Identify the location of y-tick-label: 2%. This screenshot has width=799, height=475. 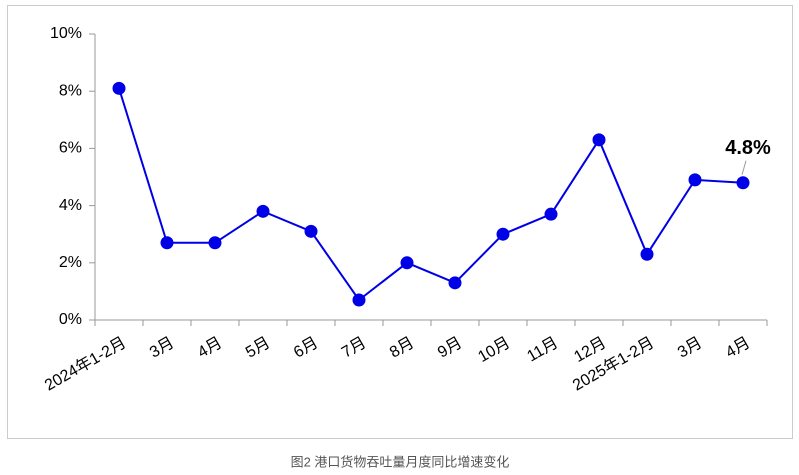
(70, 262).